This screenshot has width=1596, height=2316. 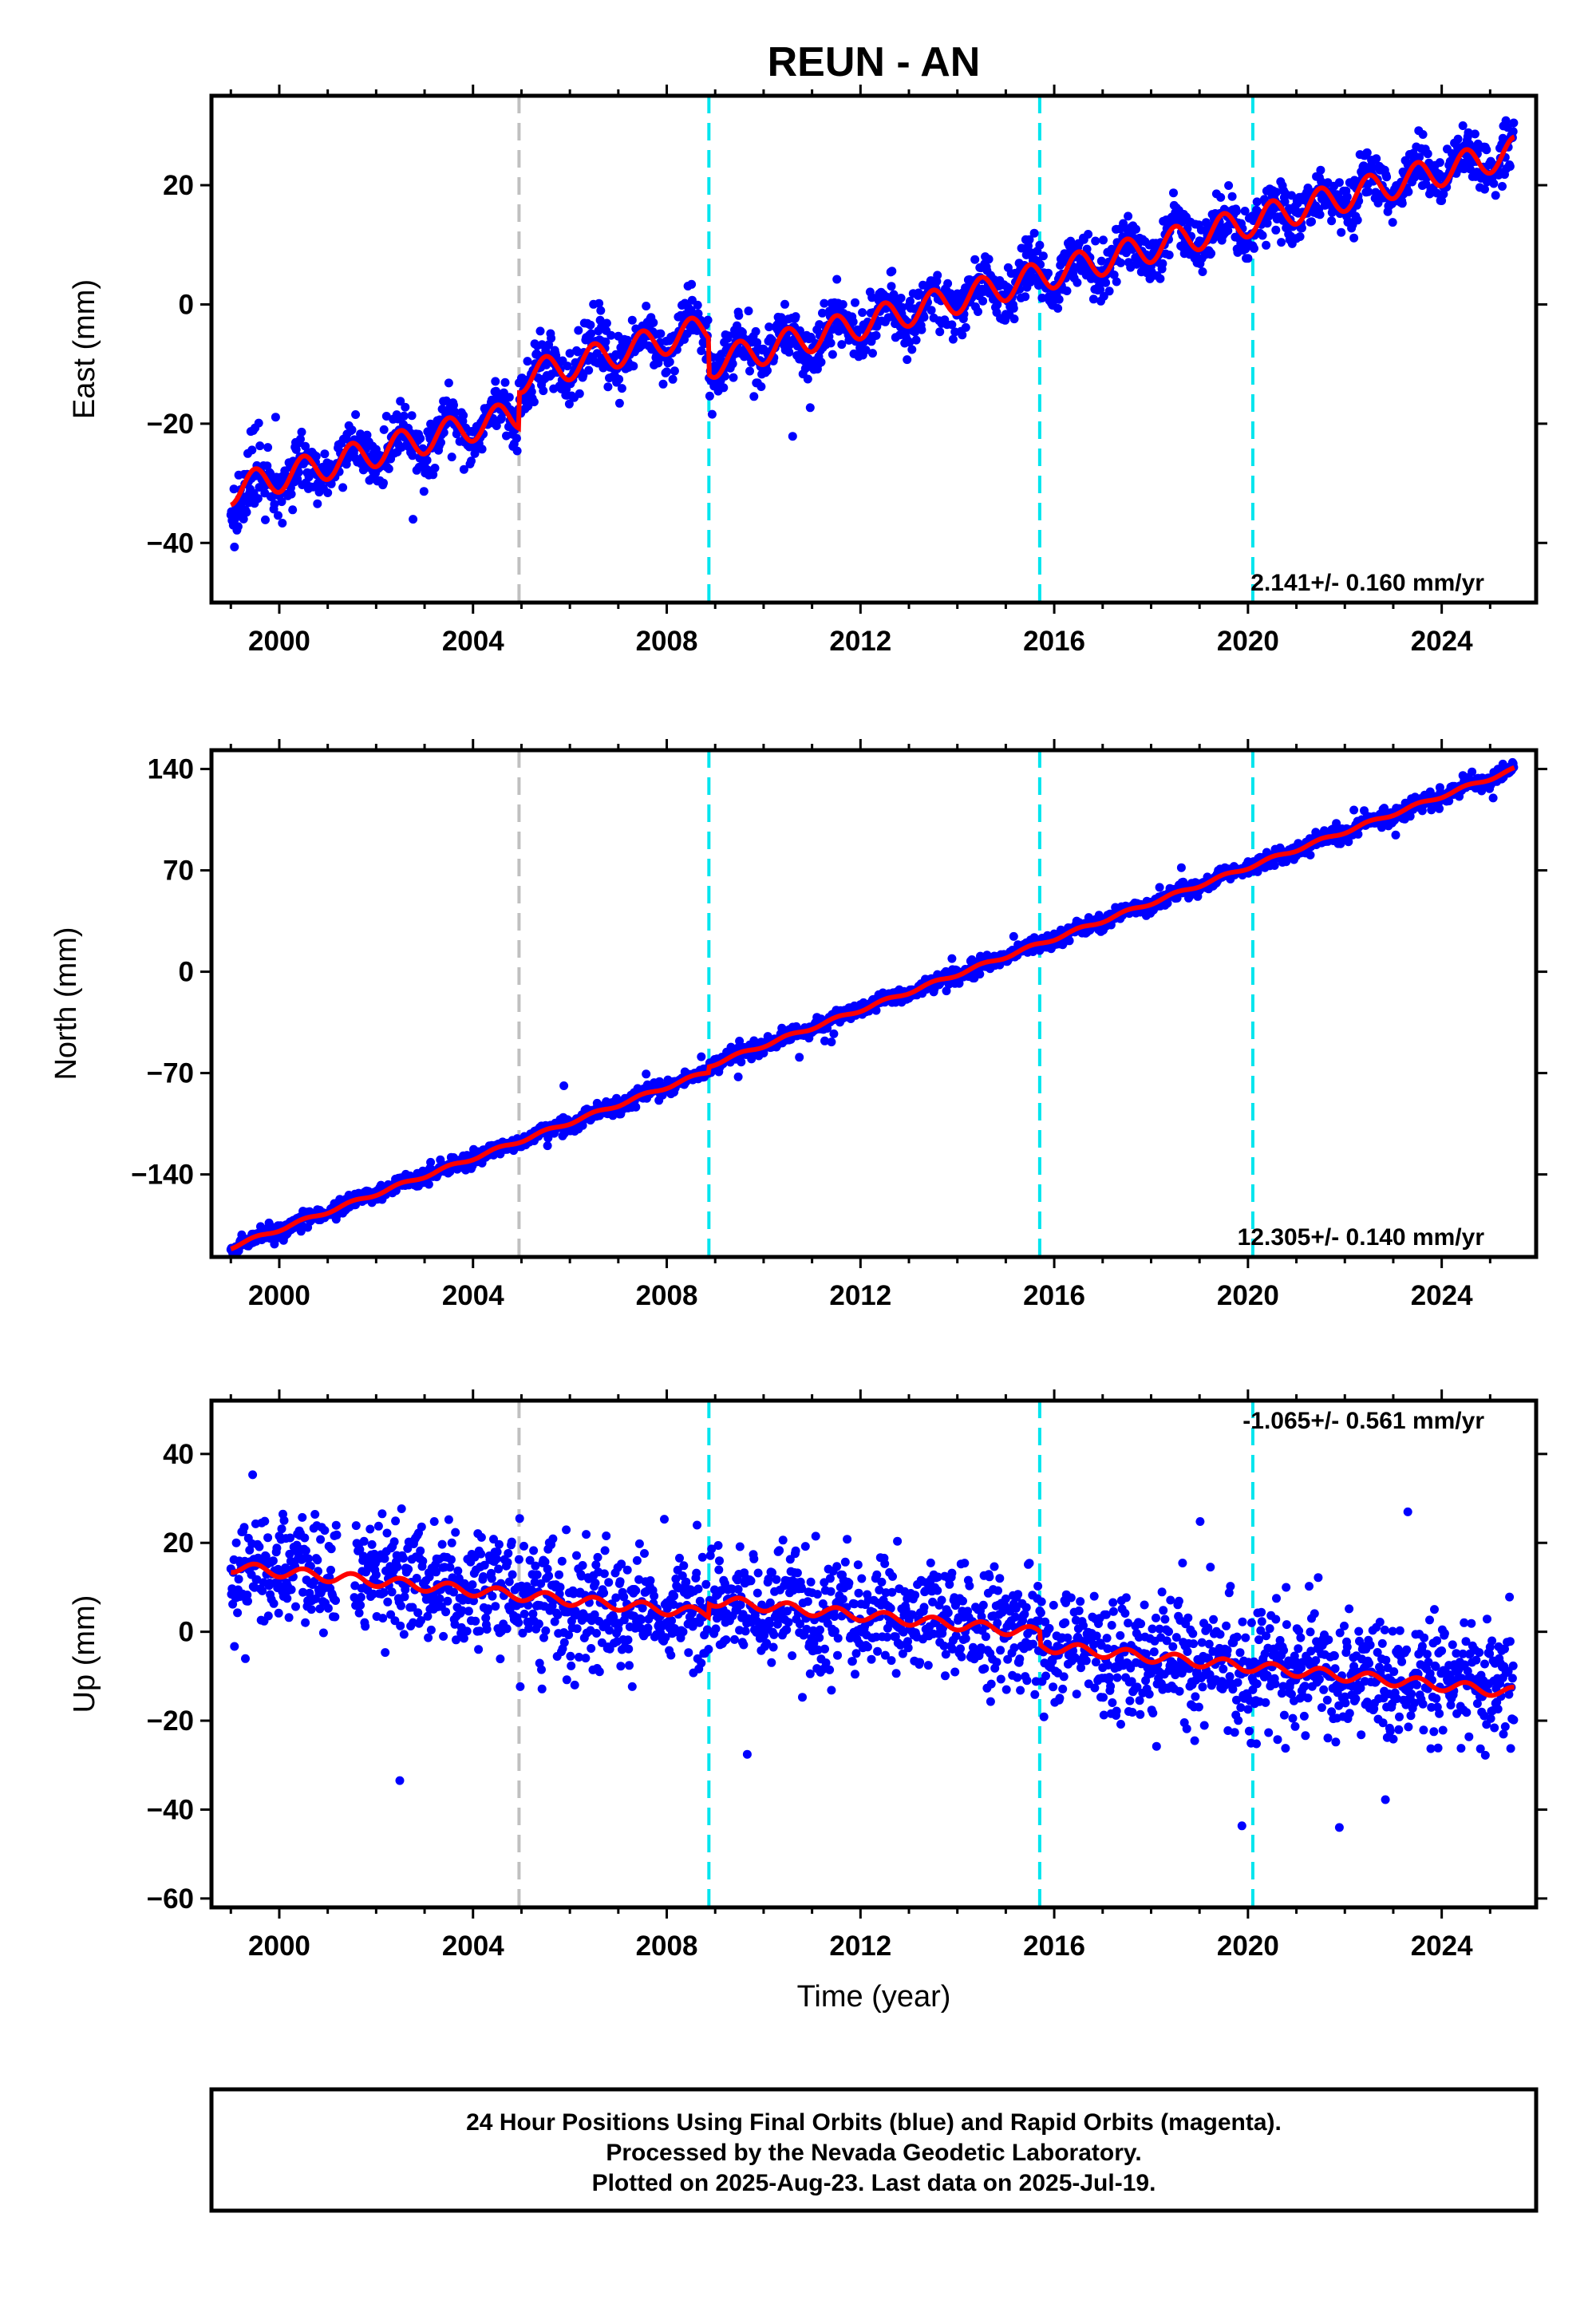 I want to click on north-xtick-label: 2008, so click(x=667, y=1295).